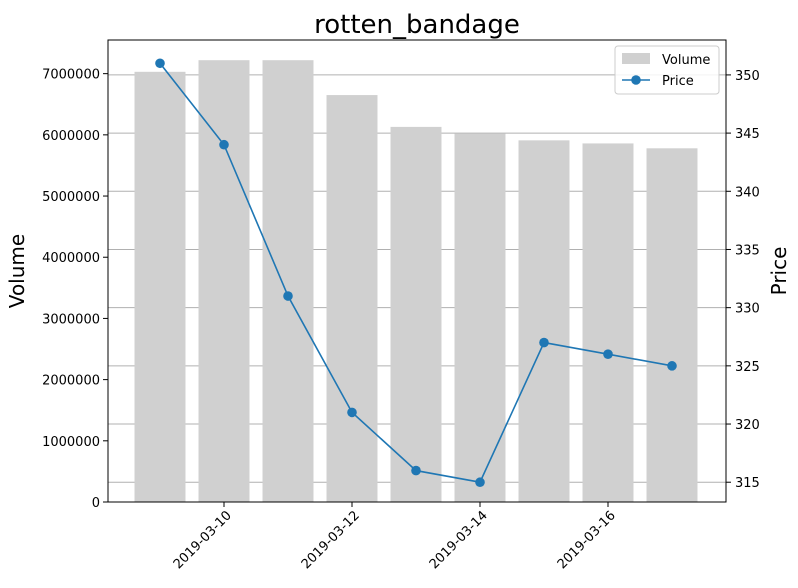  I want to click on legend: Volume Price, so click(667, 70).